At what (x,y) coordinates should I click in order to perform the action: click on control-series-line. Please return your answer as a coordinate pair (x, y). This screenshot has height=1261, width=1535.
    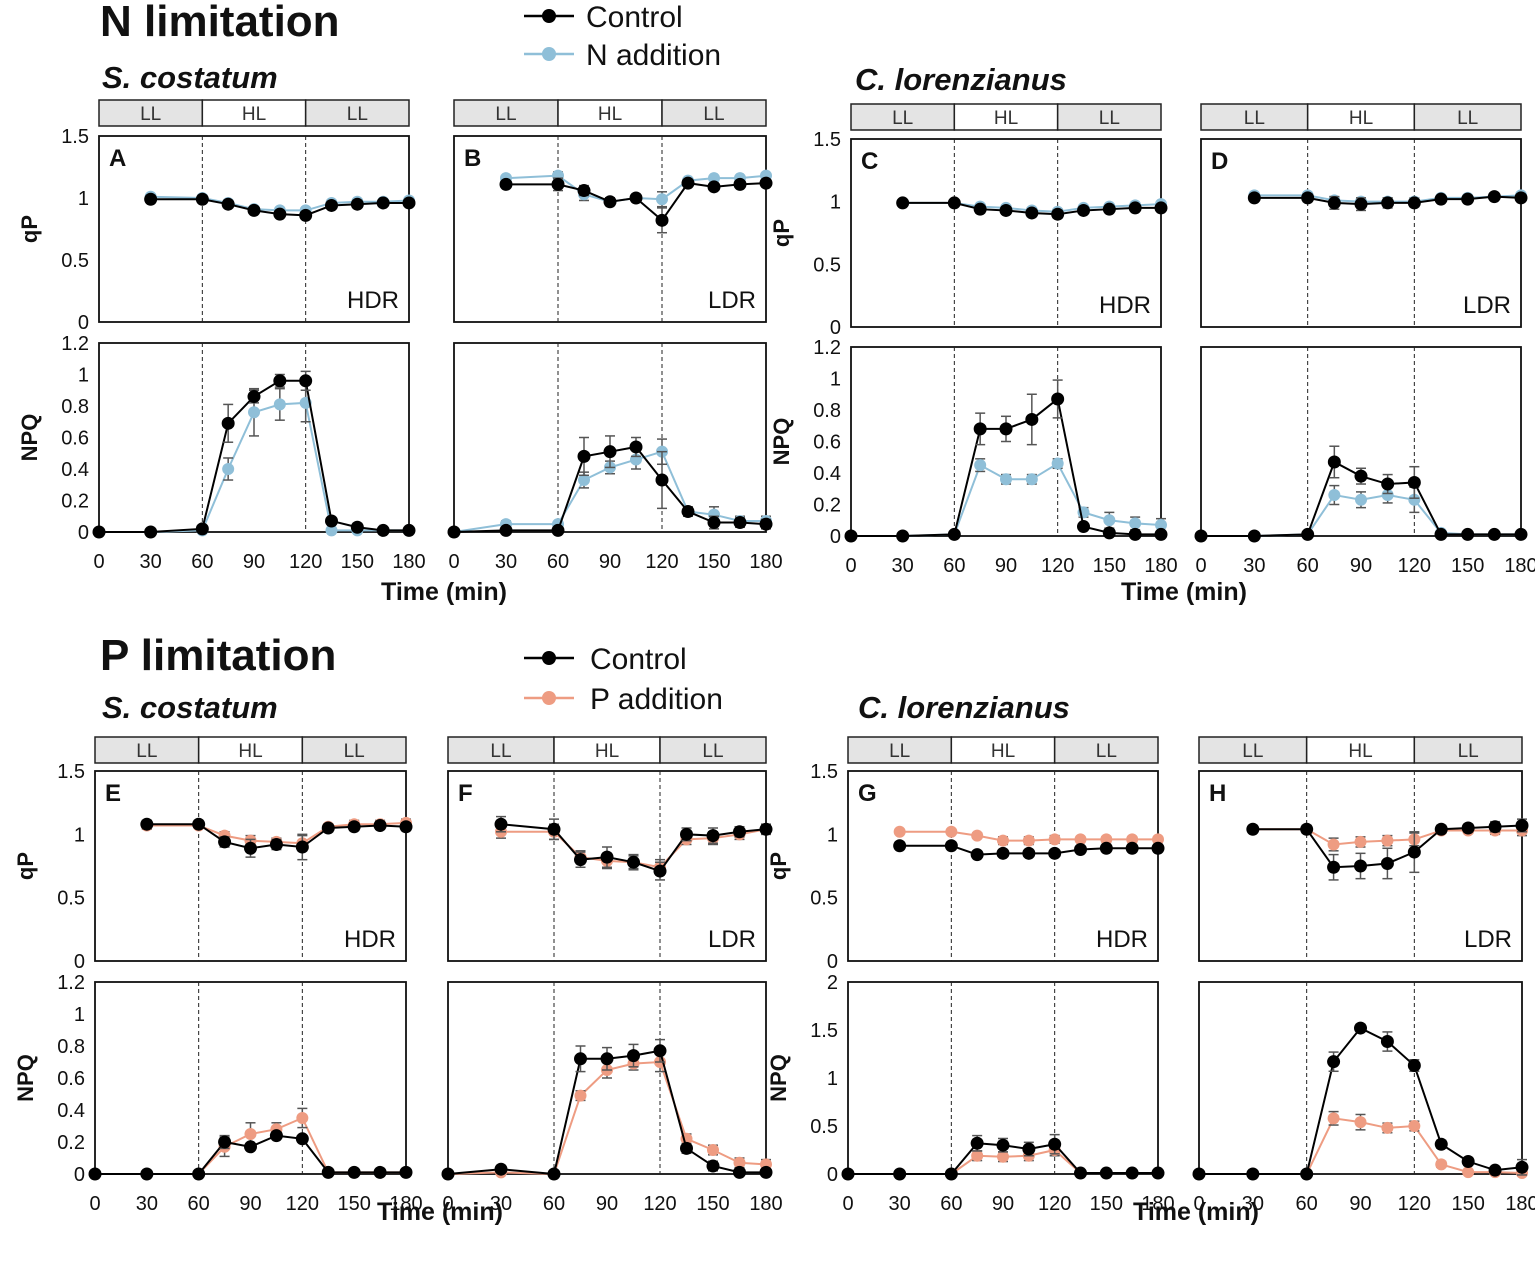
    Looking at the image, I should click on (279, 207).